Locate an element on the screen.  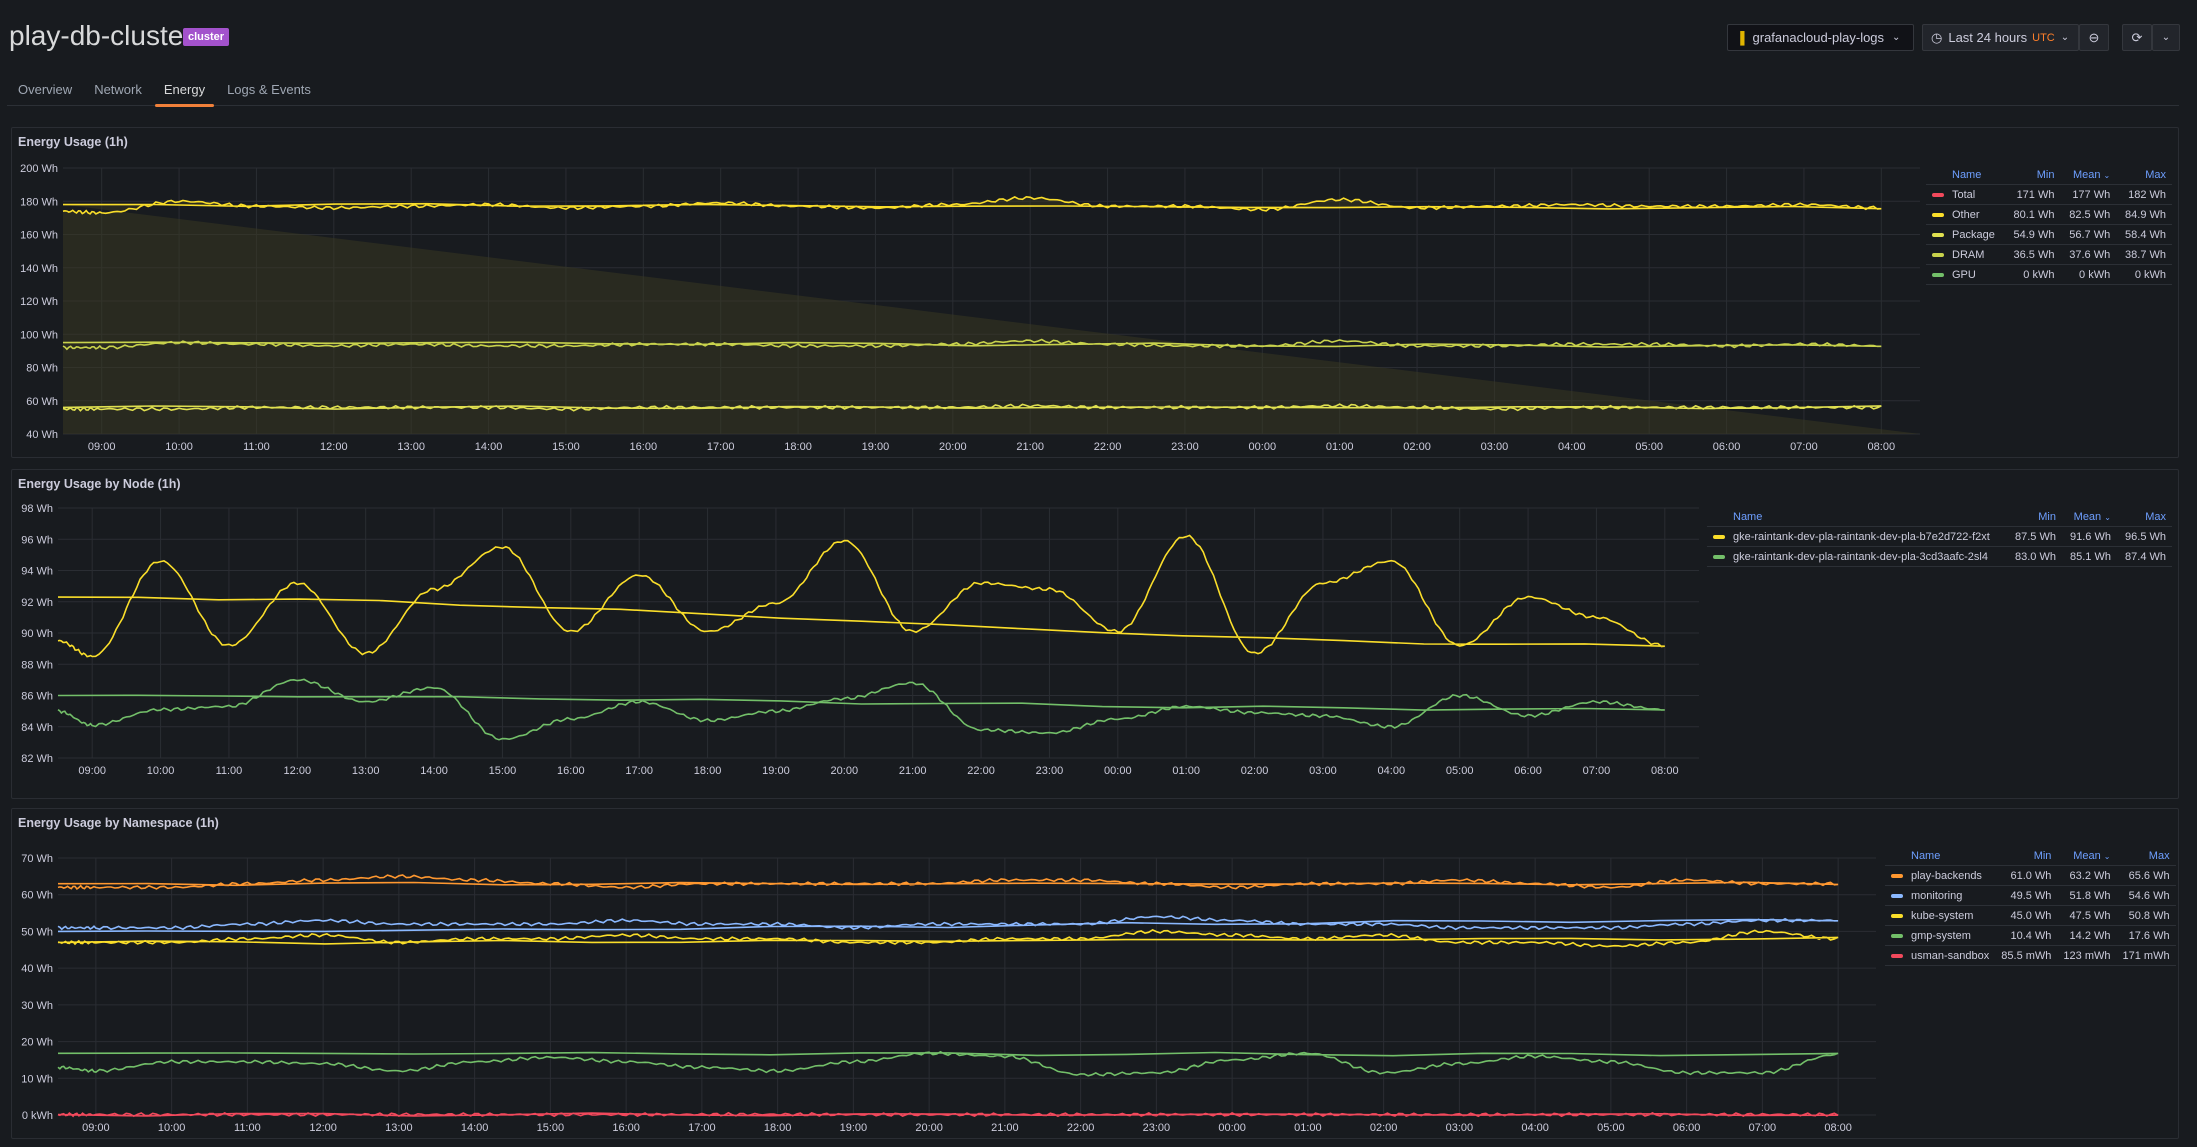
legend-row: play-backends 61.0 Wh 63.2 Wh 65.6 Wh is located at coordinates (2030, 875).